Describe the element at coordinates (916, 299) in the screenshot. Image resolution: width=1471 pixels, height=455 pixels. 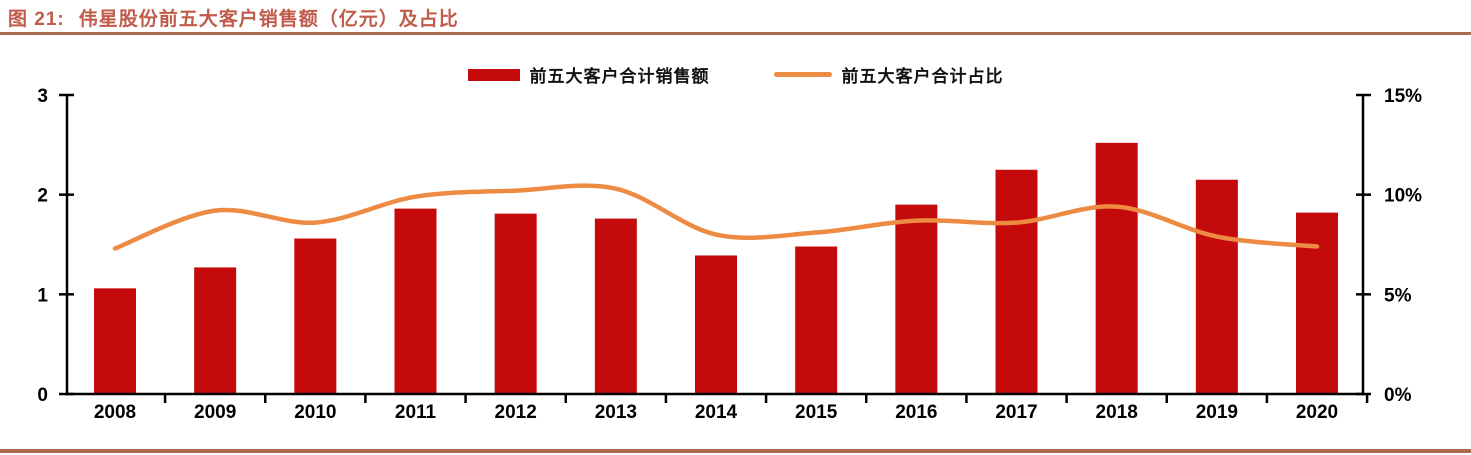
I see `bar-2016` at that location.